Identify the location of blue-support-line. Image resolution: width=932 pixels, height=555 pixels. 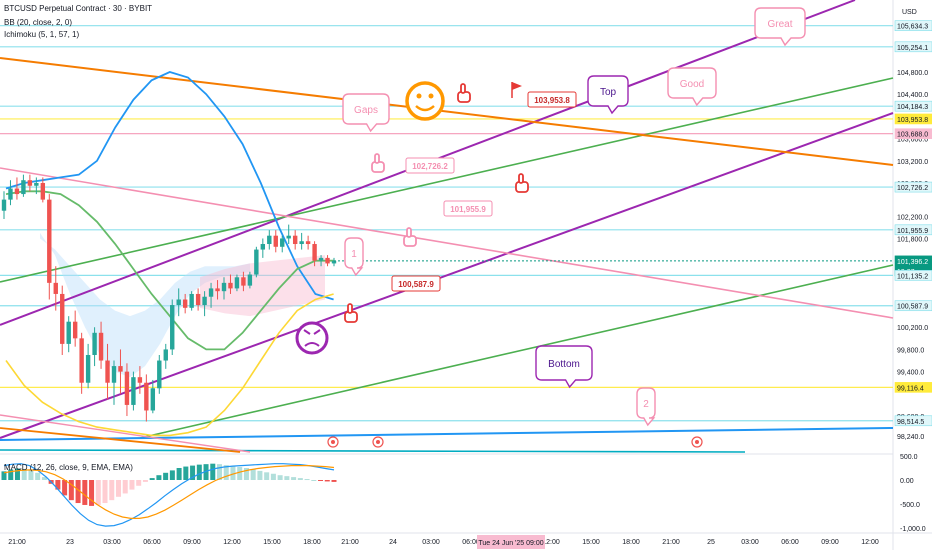
(447, 434).